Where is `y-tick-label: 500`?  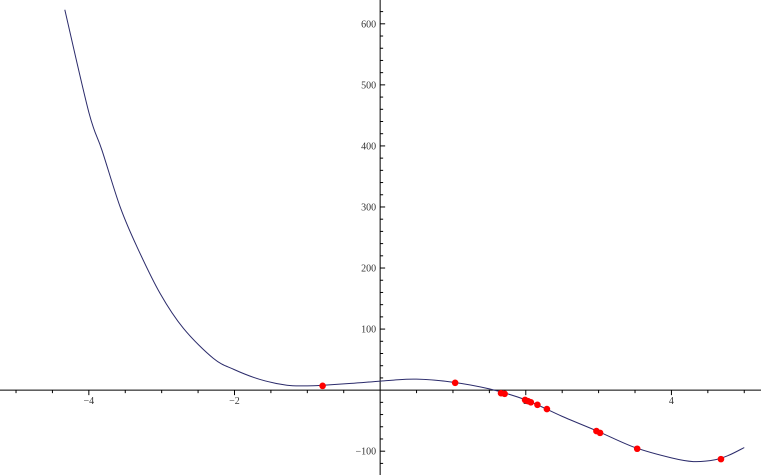 y-tick-label: 500 is located at coordinates (368, 85).